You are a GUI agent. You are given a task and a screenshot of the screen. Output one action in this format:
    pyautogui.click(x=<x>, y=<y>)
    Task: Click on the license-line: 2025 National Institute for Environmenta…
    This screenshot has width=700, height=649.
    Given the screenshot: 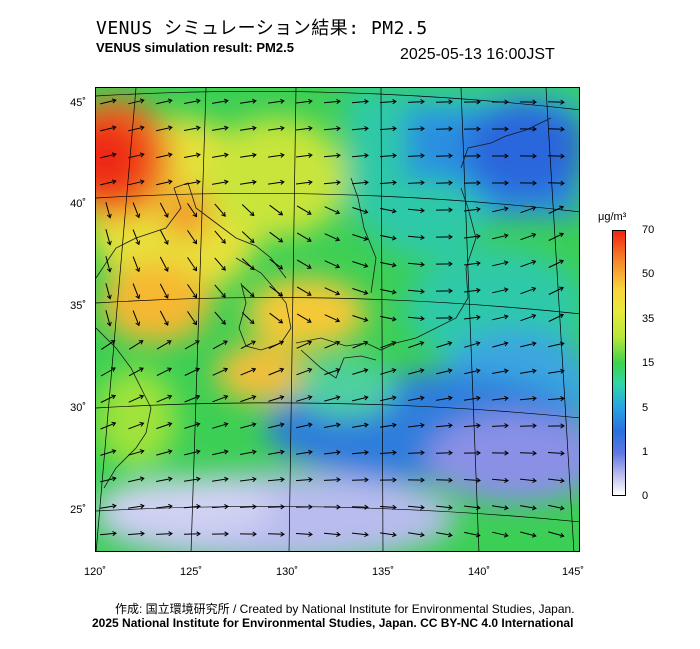 What is the action you would take?
    pyautogui.click(x=333, y=623)
    